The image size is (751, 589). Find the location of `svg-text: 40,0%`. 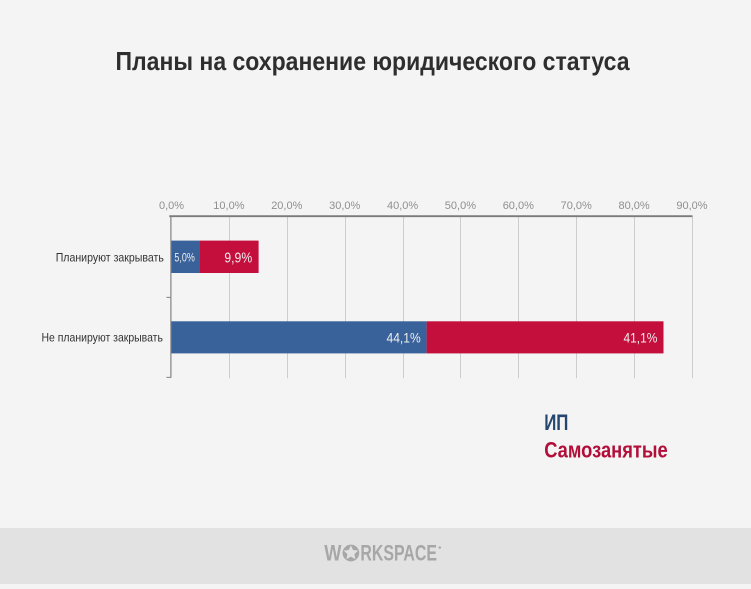

svg-text: 40,0% is located at coordinates (402, 206).